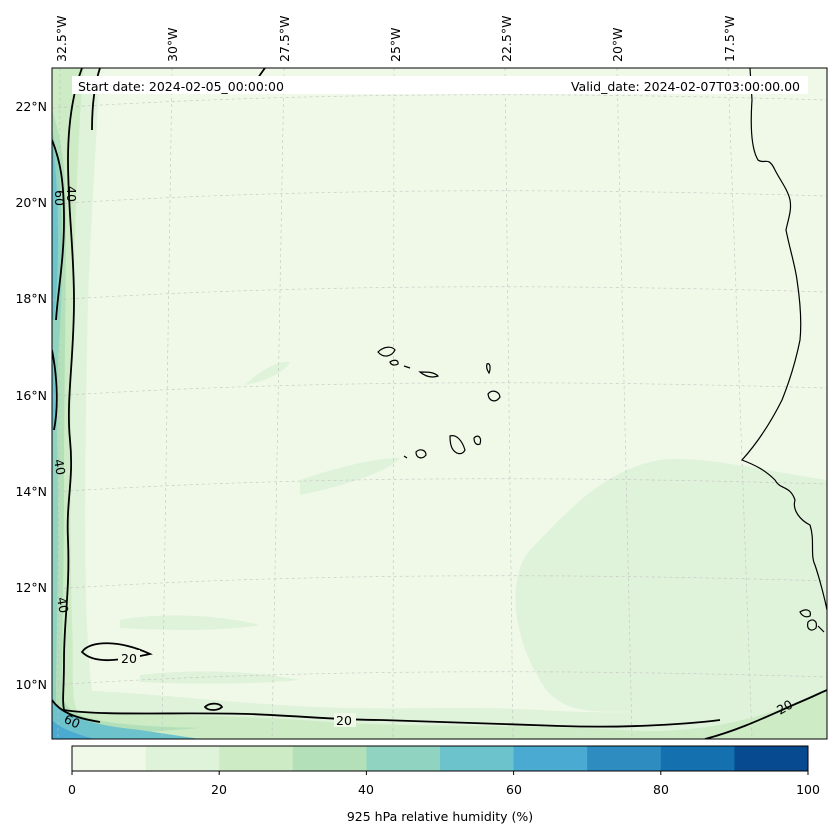  What do you see at coordinates (63, 605) in the screenshot?
I see `contour-label-40-c: 40` at bounding box center [63, 605].